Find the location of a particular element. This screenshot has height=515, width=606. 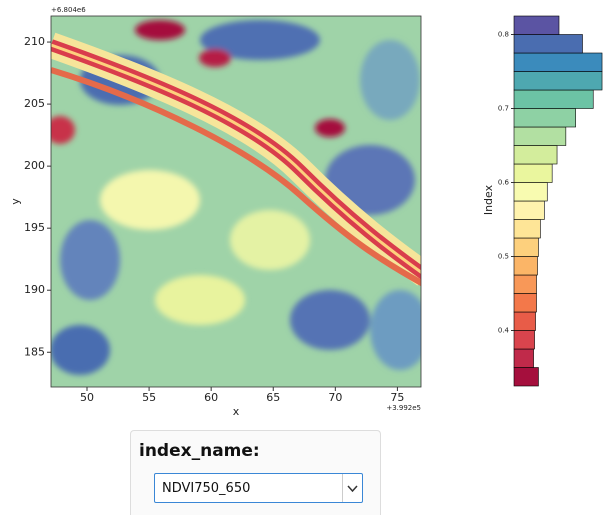

x-tick-label: 50 is located at coordinates (87, 397).